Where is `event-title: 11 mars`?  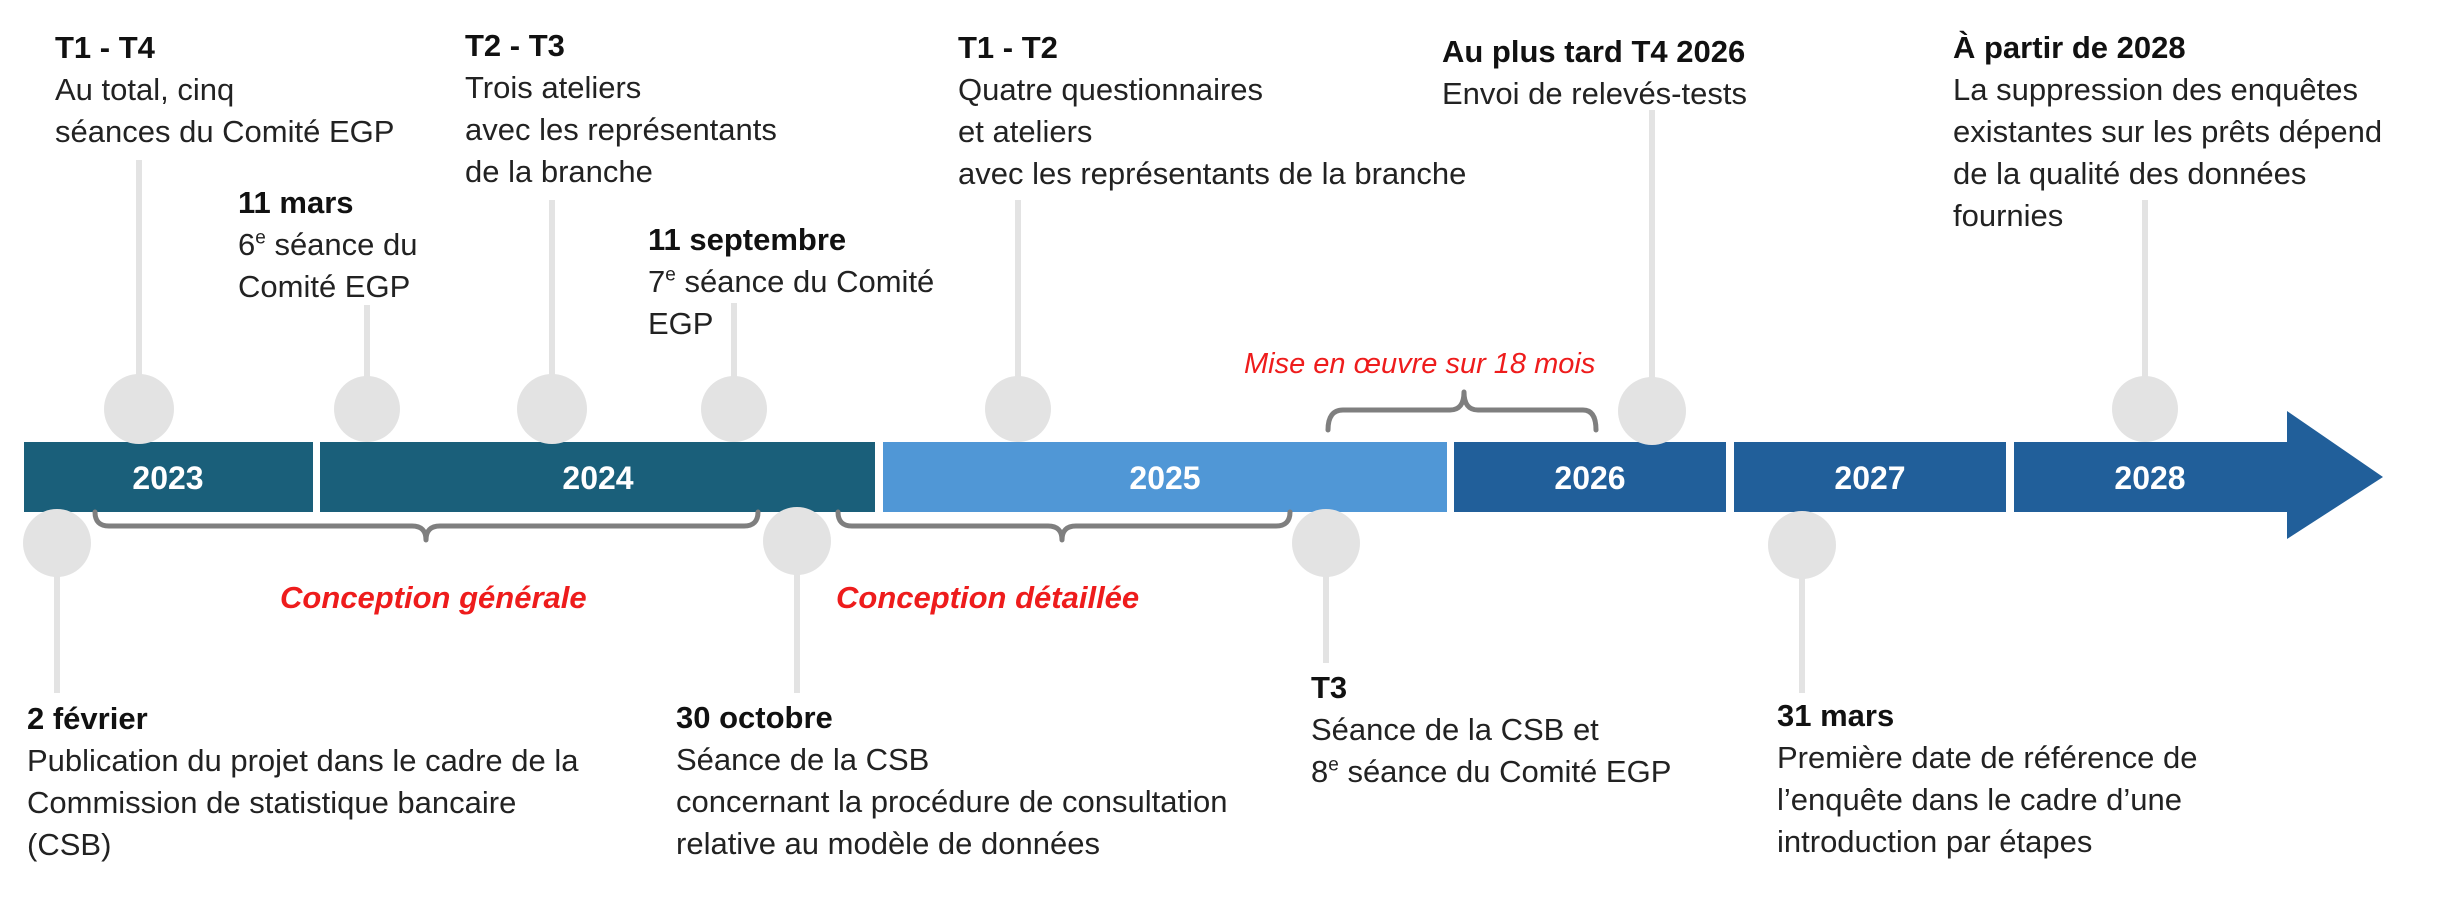 event-title: 11 mars is located at coordinates (296, 202).